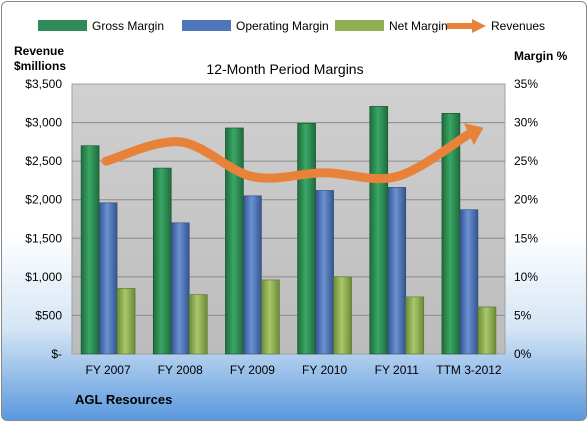 The width and height of the screenshot is (588, 422). I want to click on right-tick-label: 0%, so click(523, 354).